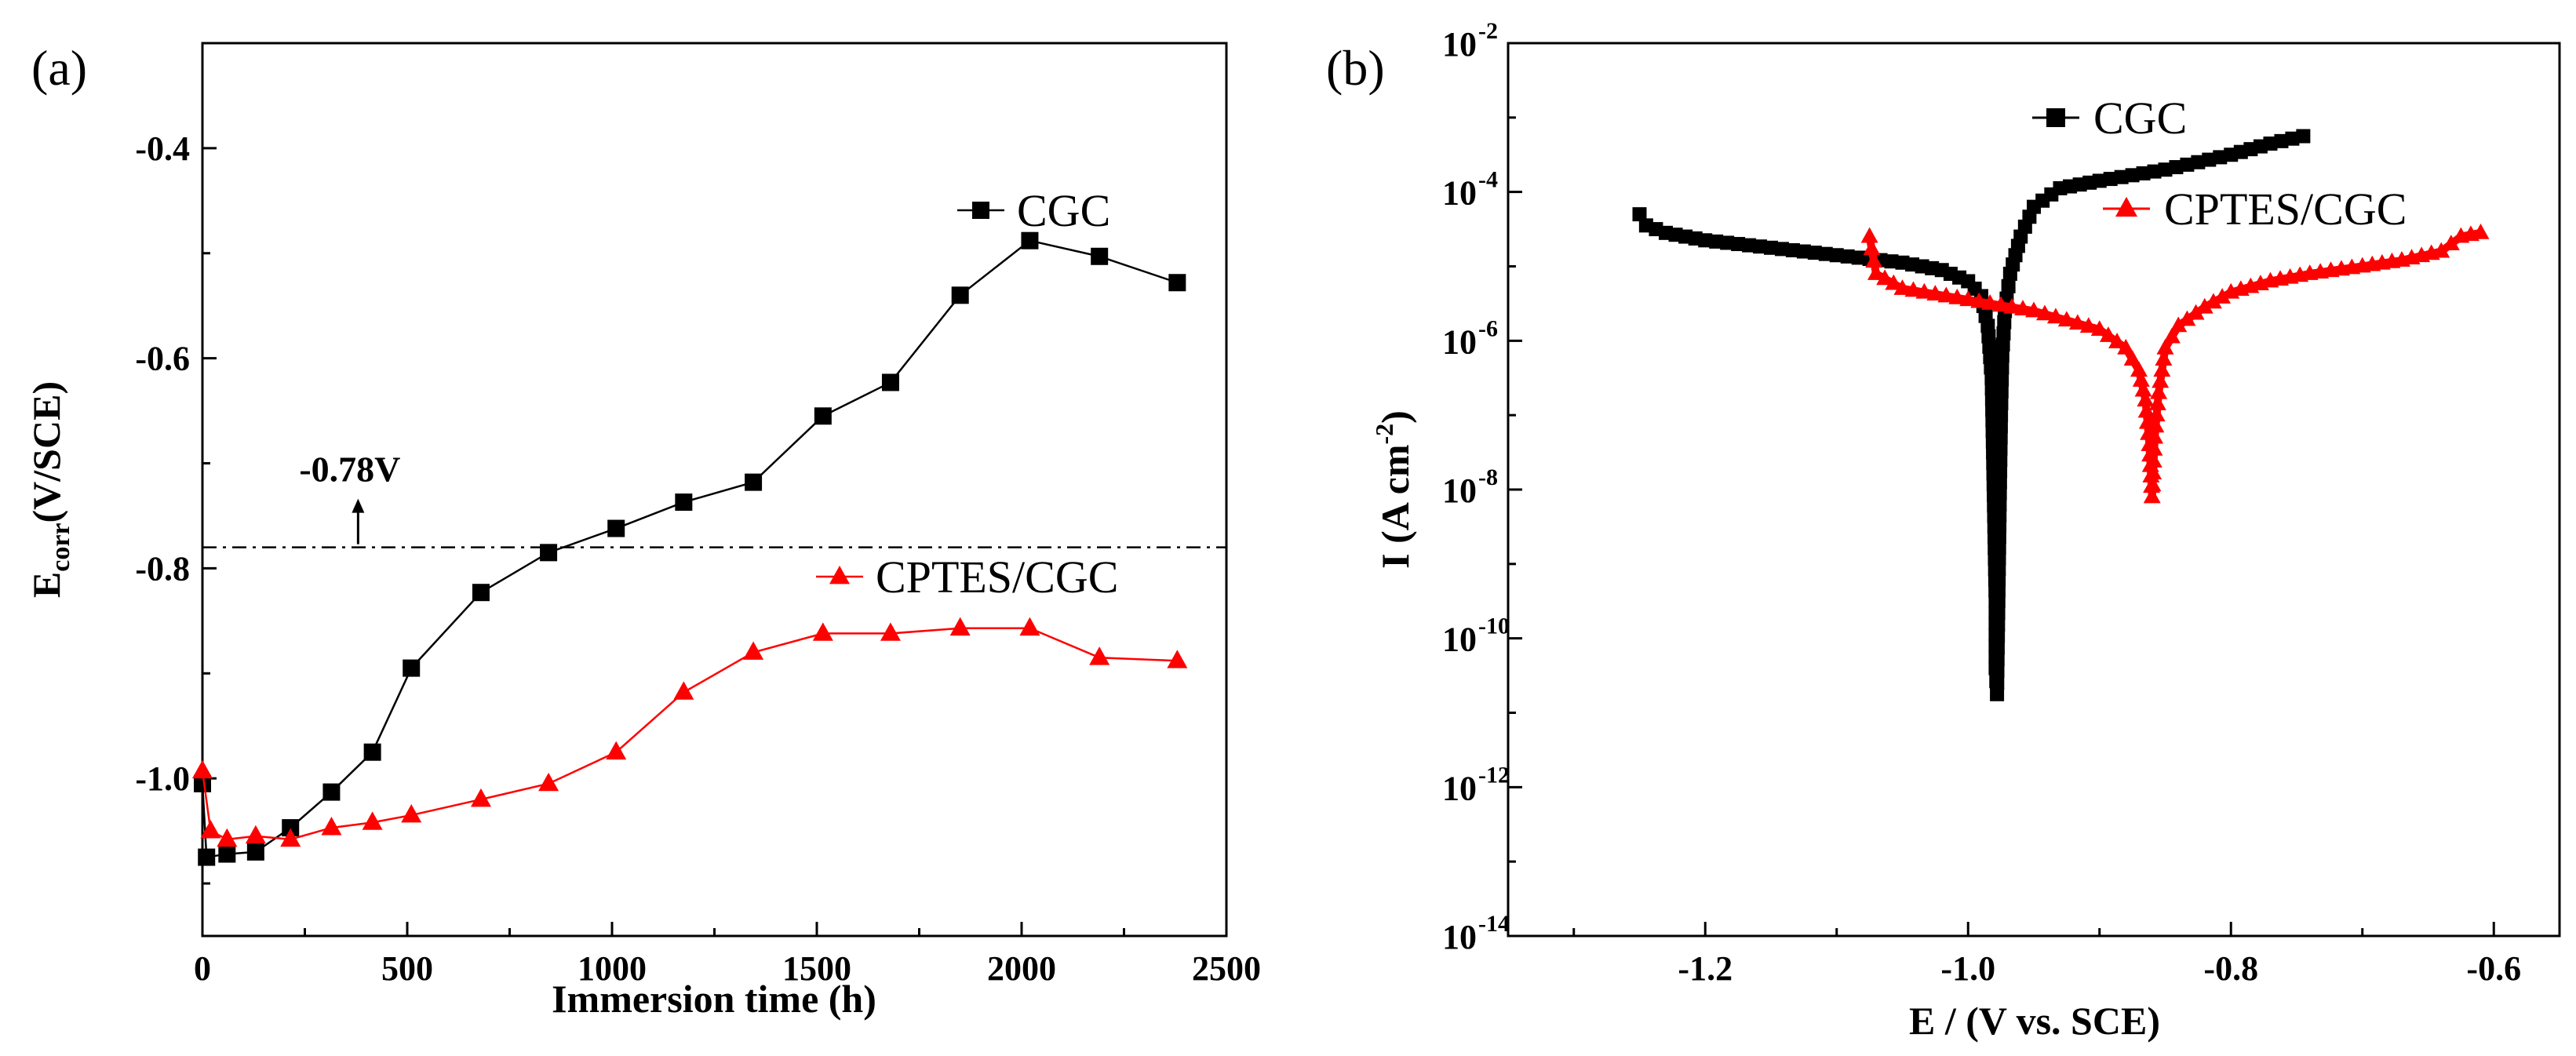  I want to click on panel-a-y-title-main: E, so click(46, 585).